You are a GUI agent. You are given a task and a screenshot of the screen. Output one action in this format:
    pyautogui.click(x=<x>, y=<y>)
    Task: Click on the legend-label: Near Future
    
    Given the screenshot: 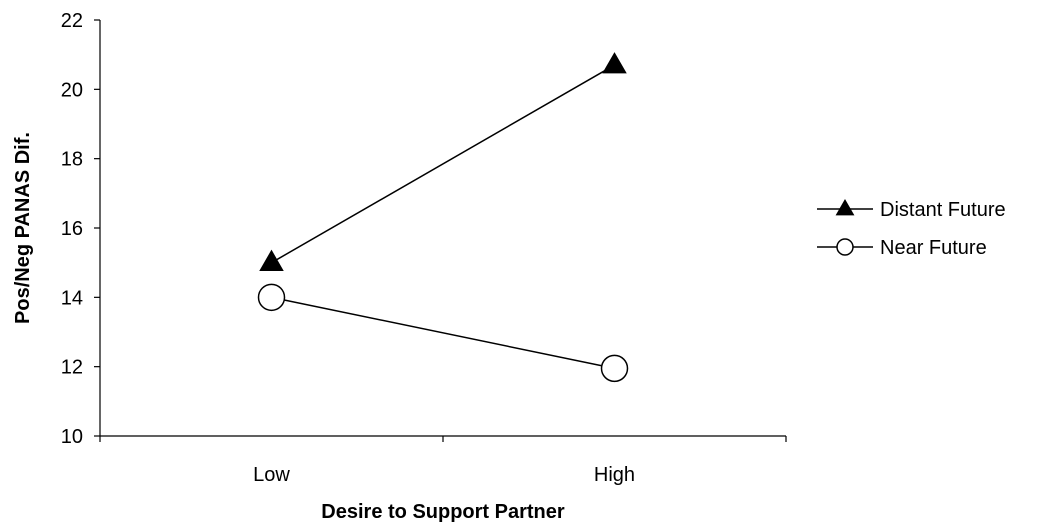 What is the action you would take?
    pyautogui.click(x=933, y=248)
    